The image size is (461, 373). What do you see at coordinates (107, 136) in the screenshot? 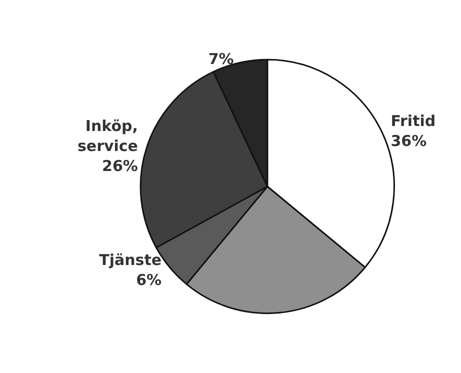
I see `slice-label: Inköp, service` at bounding box center [107, 136].